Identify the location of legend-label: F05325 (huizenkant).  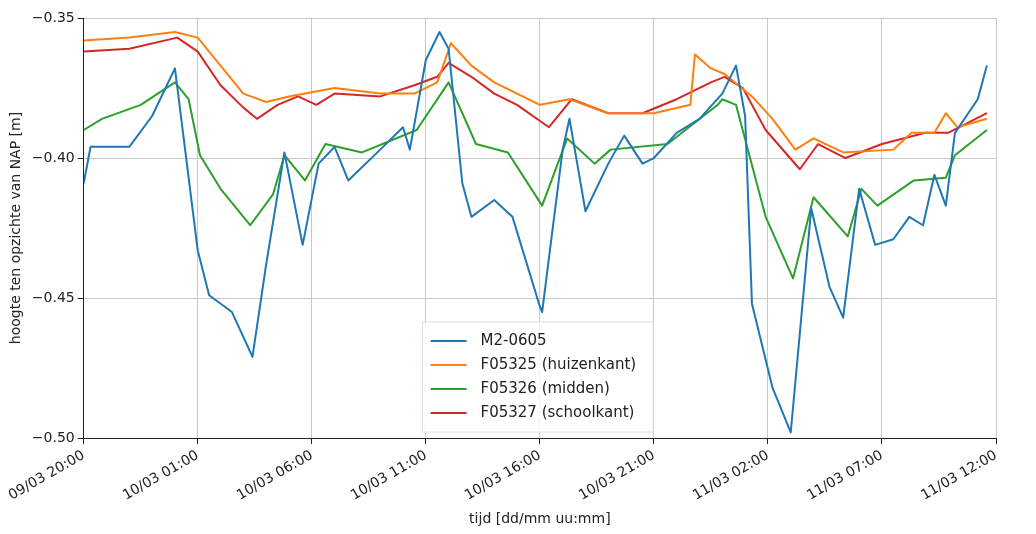
(558, 363).